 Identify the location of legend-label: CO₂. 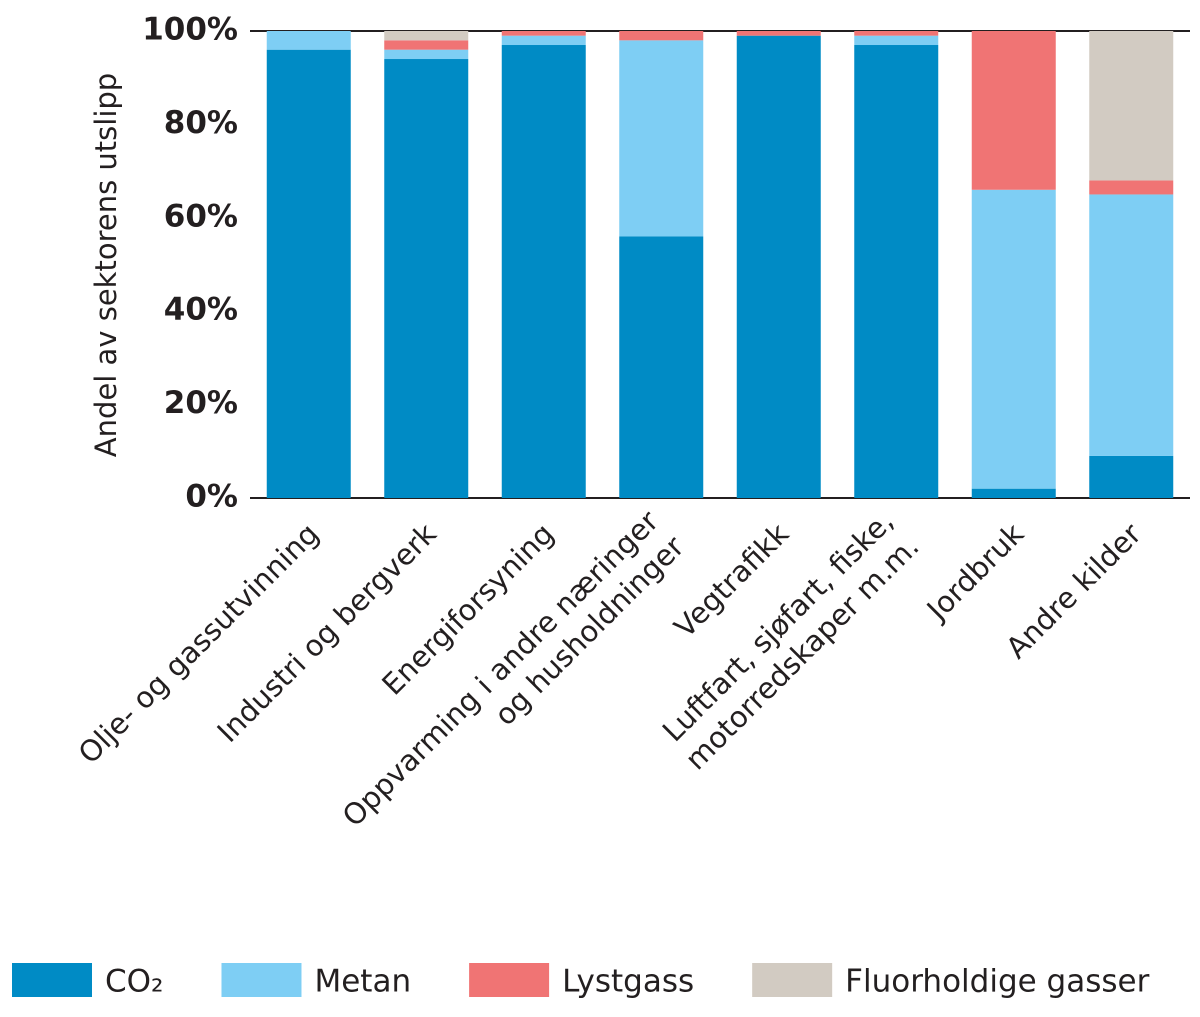
(134, 982).